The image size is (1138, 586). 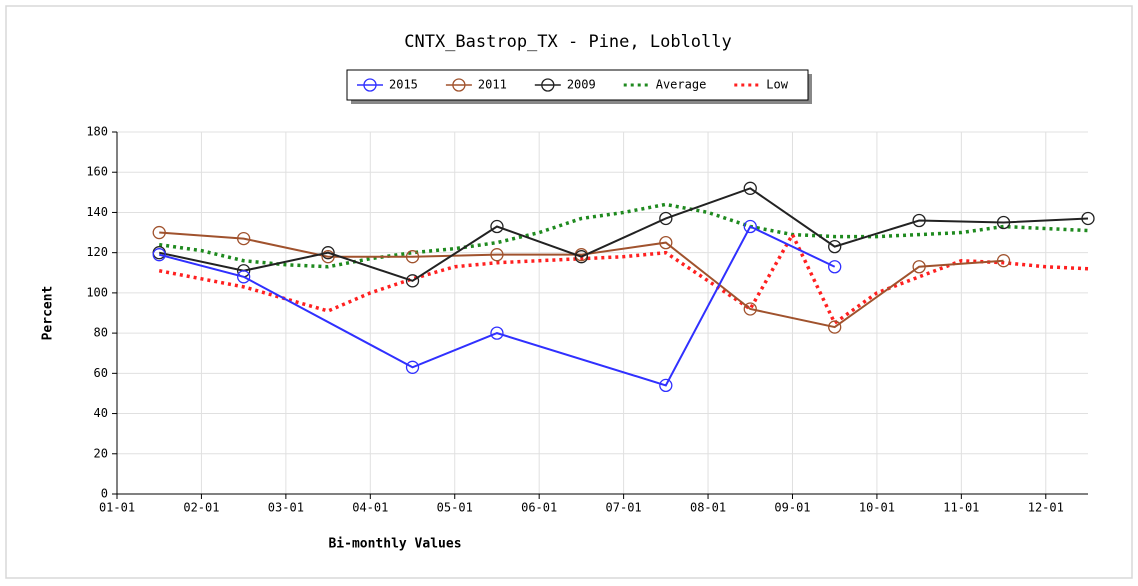 What do you see at coordinates (777, 85) in the screenshot?
I see `legend-label: Low` at bounding box center [777, 85].